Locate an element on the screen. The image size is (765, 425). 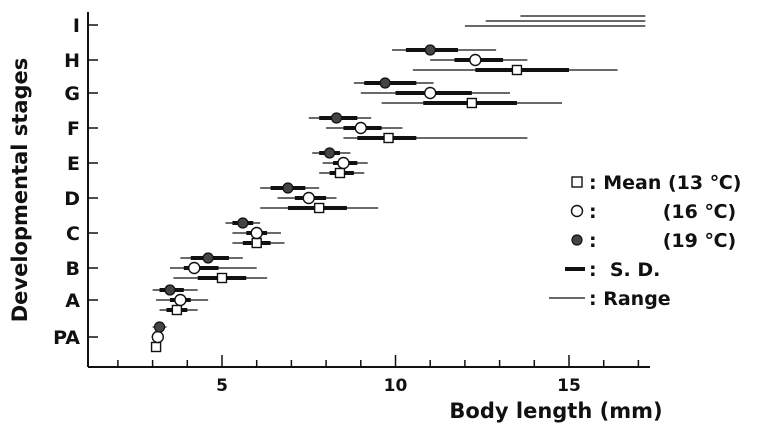
stage-label: A is located at coordinates (72, 301).